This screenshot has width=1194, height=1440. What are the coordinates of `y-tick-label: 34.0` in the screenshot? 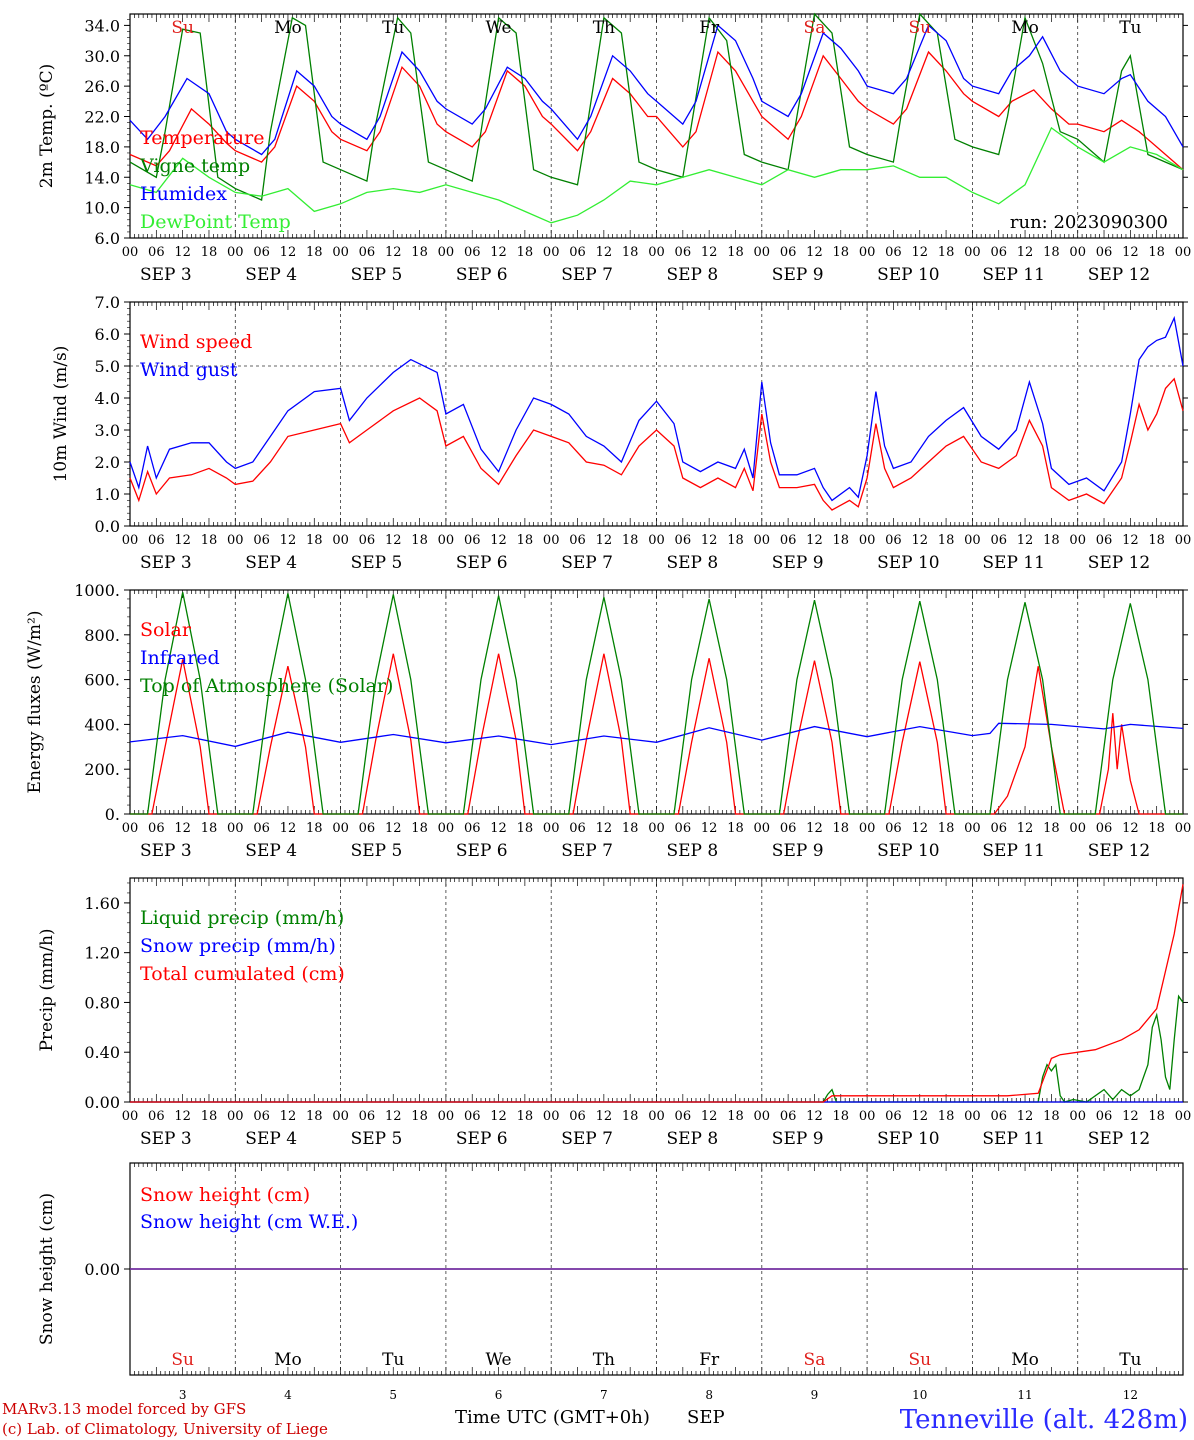 It's located at (102, 25).